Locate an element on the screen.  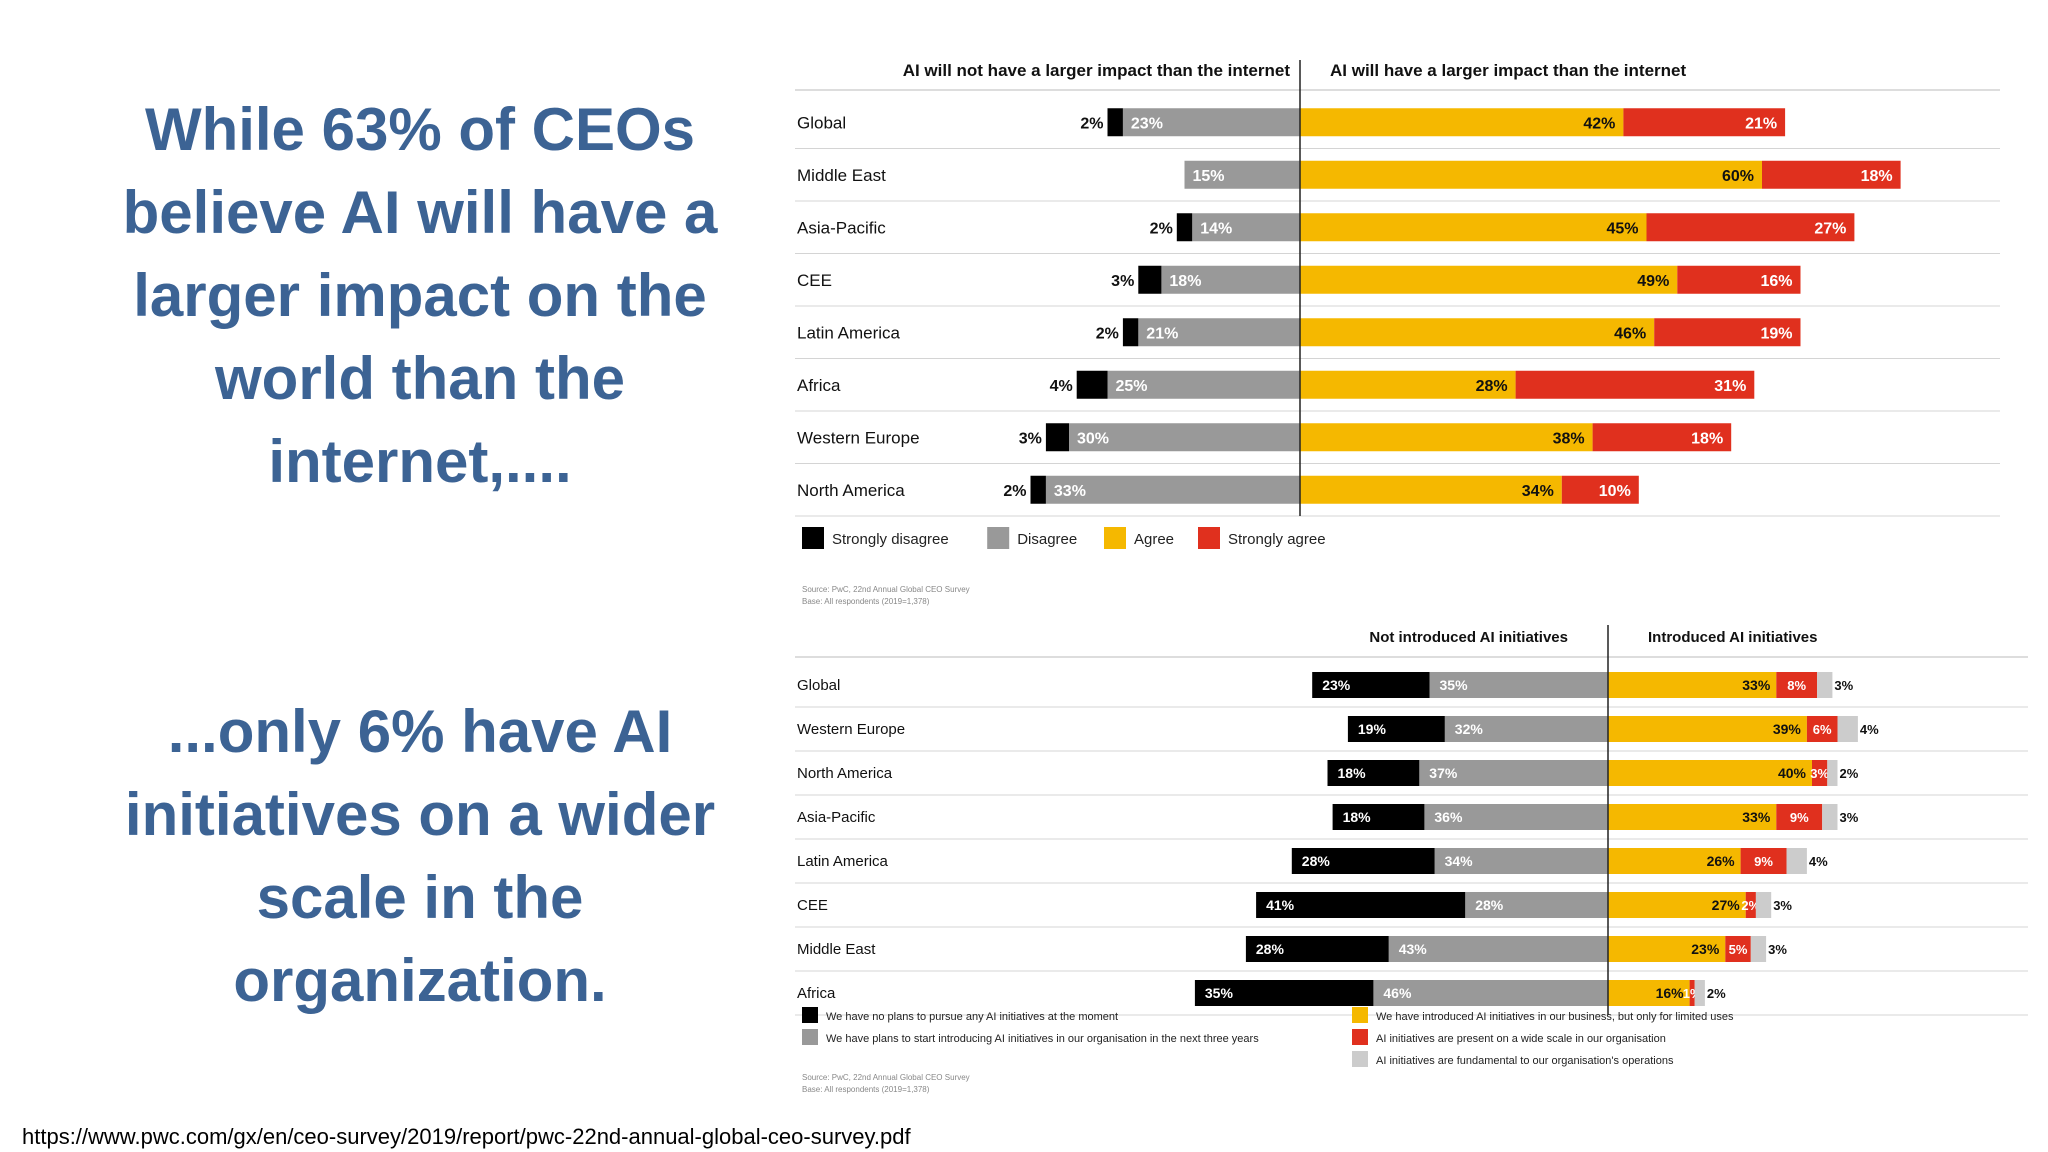
chart1-data-label: 27% is located at coordinates (1830, 228).